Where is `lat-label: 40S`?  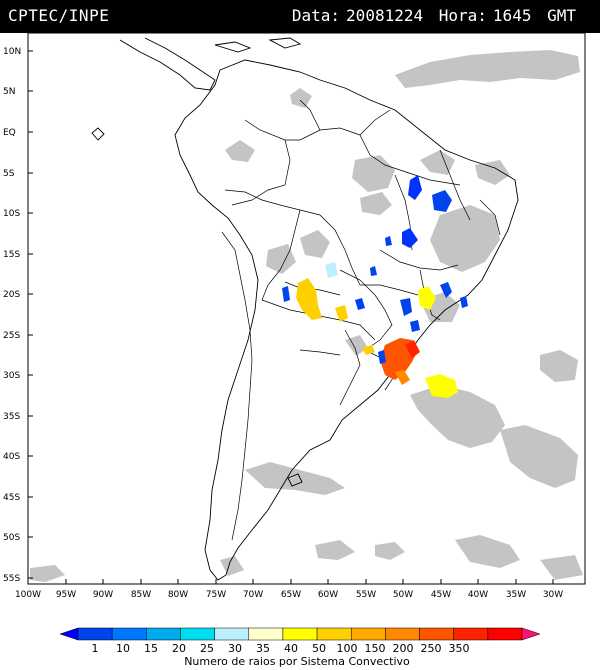
lat-label: 40S is located at coordinates (11, 457).